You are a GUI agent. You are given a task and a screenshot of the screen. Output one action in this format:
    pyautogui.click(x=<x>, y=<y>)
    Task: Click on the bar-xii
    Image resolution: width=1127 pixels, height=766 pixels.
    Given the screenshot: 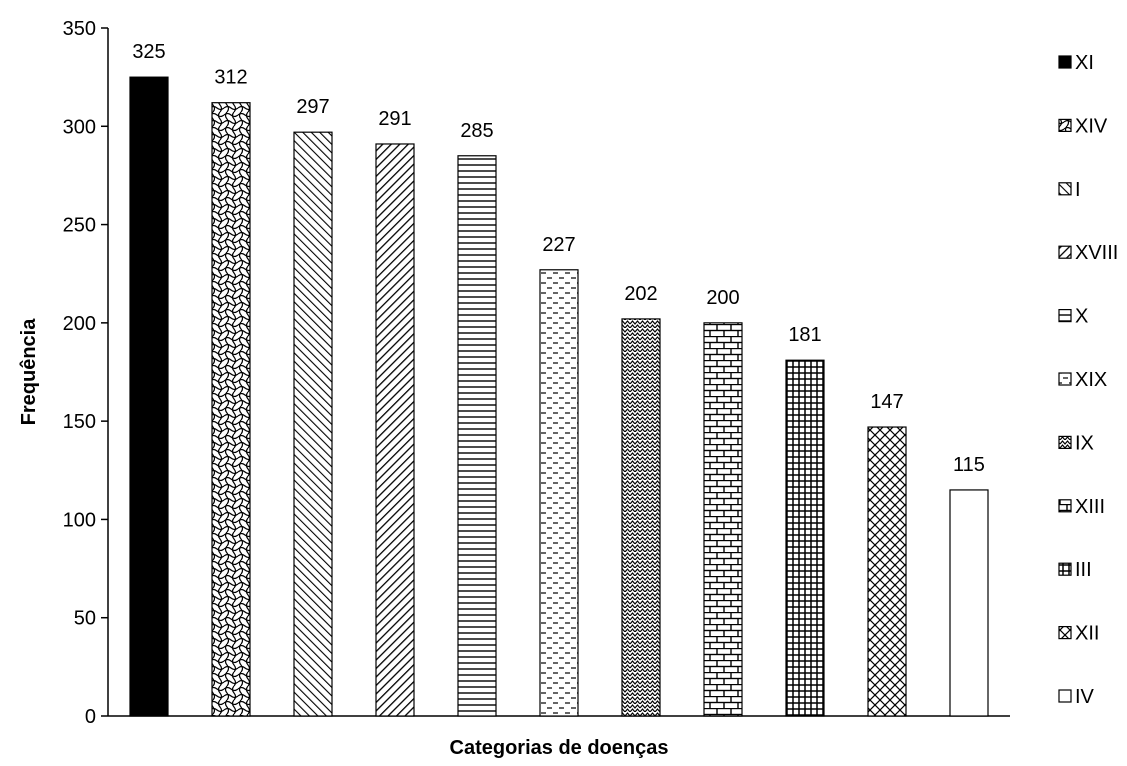 What is the action you would take?
    pyautogui.click(x=887, y=571)
    